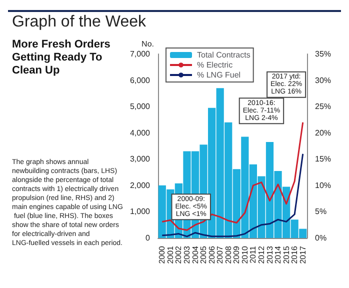  What do you see at coordinates (323, 107) in the screenshot?
I see `y2-tick-label: 25%` at bounding box center [323, 107].